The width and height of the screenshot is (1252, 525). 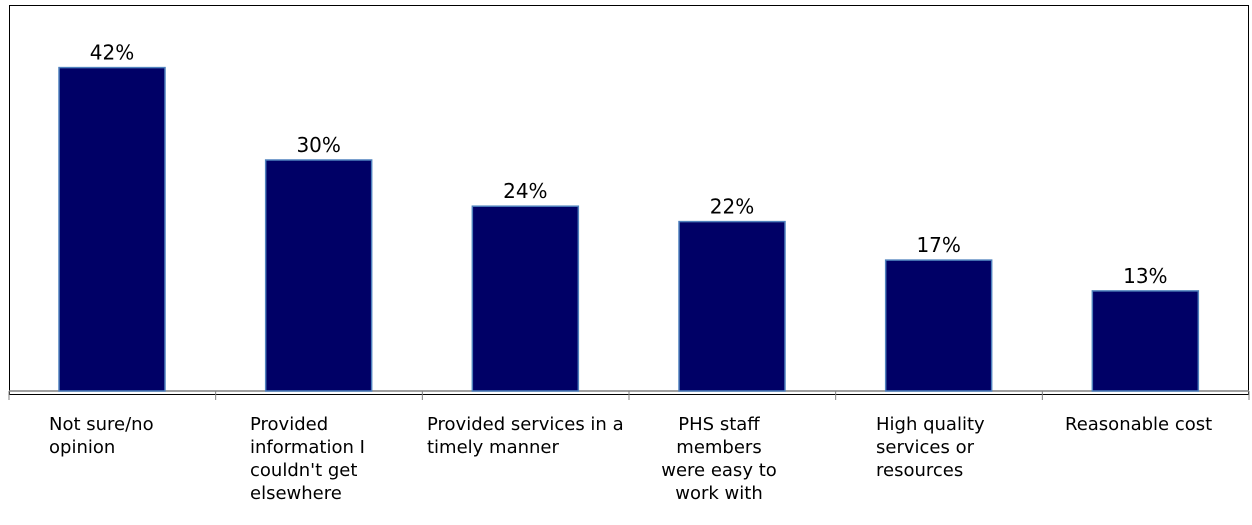 I want to click on bar-value-label: 22%, so click(x=732, y=207).